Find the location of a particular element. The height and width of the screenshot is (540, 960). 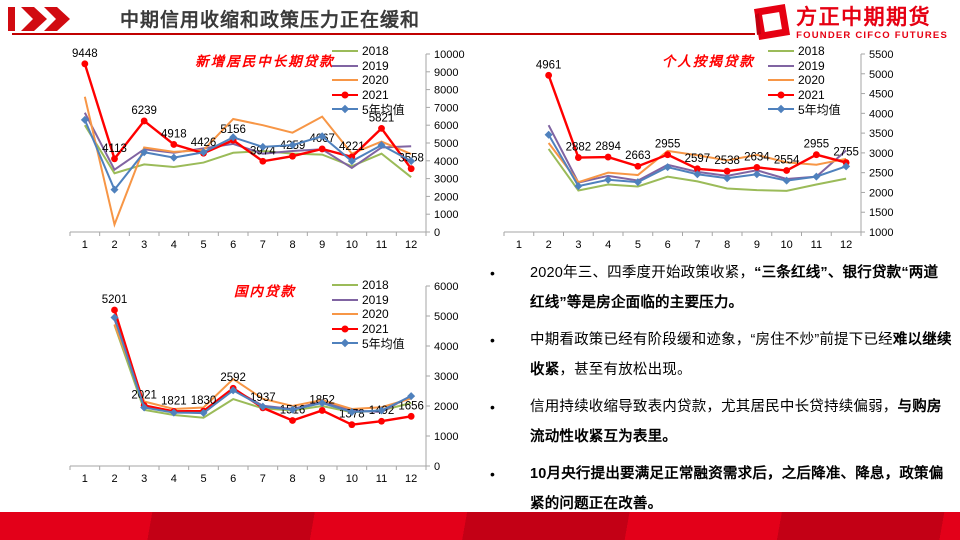

circle-marker-icon is located at coordinates (345, 95).